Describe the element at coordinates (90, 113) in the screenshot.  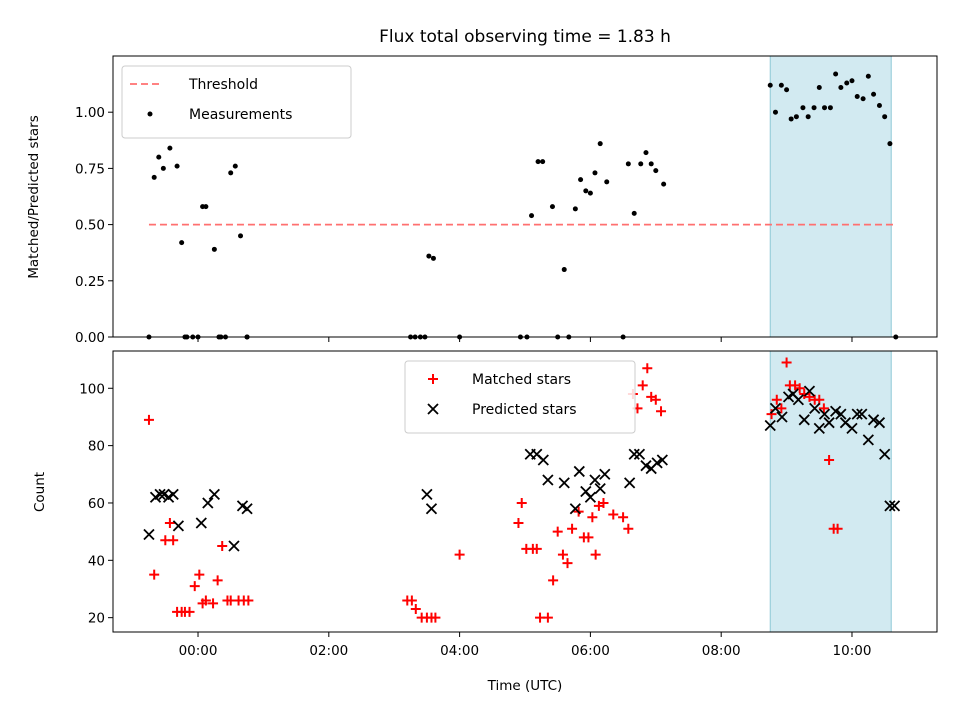
I see `y-tick-label: 1.00` at that location.